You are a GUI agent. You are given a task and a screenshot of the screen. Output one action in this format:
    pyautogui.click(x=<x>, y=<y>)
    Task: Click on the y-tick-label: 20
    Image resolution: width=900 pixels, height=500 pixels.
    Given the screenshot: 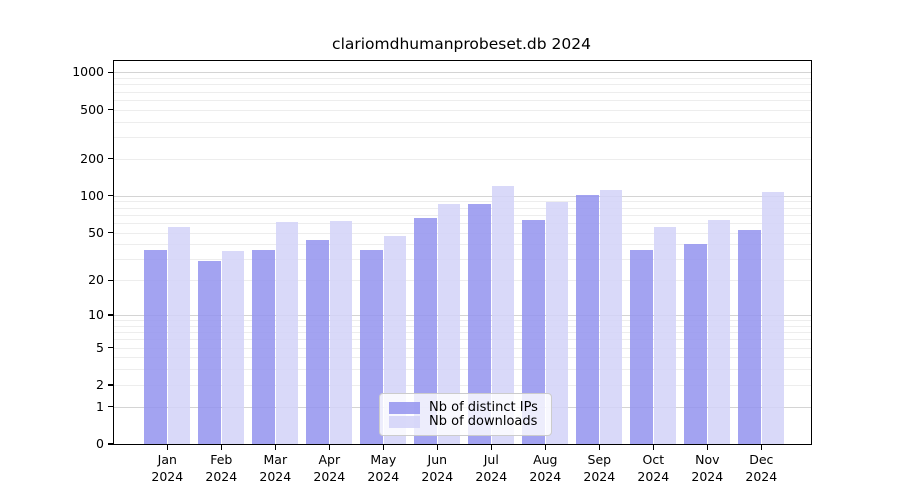 What is the action you would take?
    pyautogui.click(x=96, y=280)
    